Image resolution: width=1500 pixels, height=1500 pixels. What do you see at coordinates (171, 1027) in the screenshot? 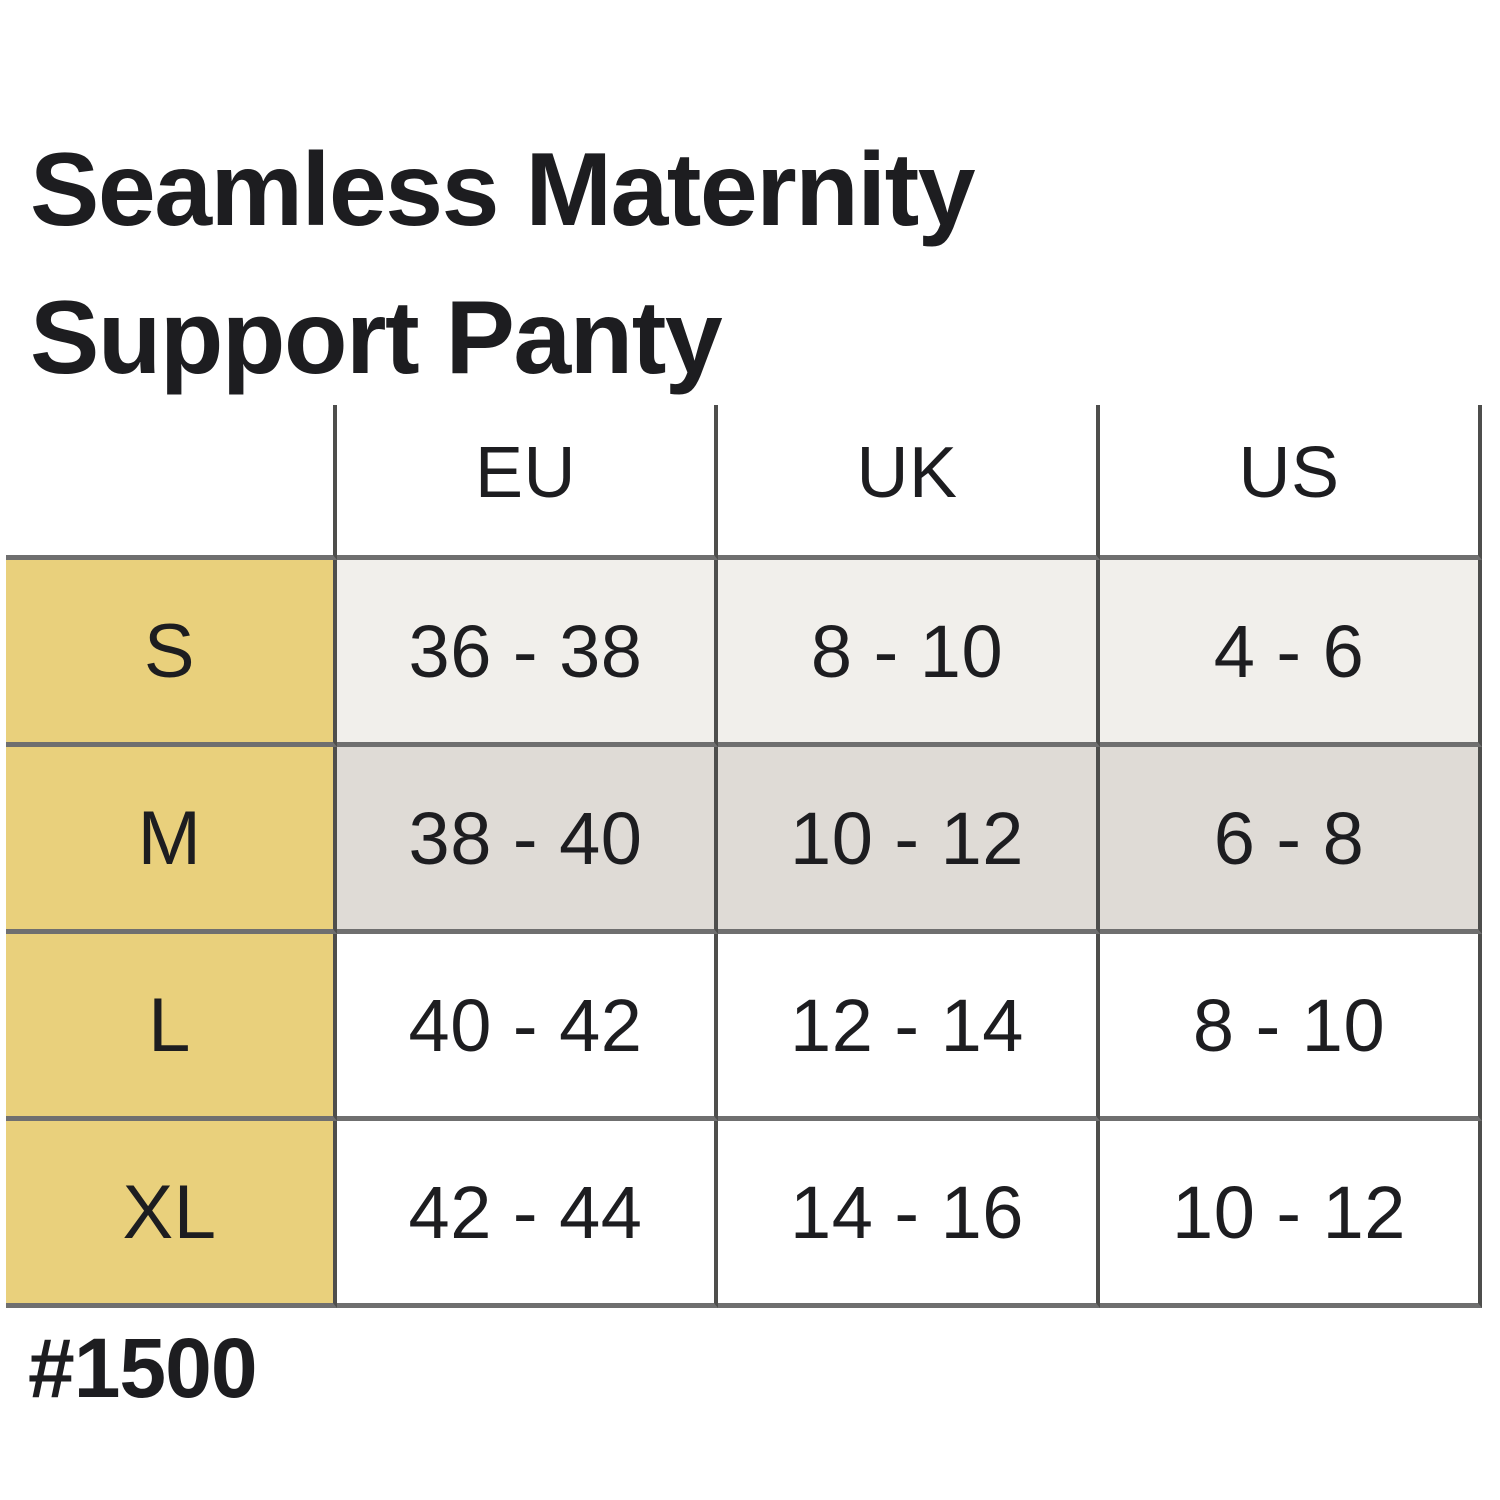
I see `row-label-l: L` at bounding box center [171, 1027].